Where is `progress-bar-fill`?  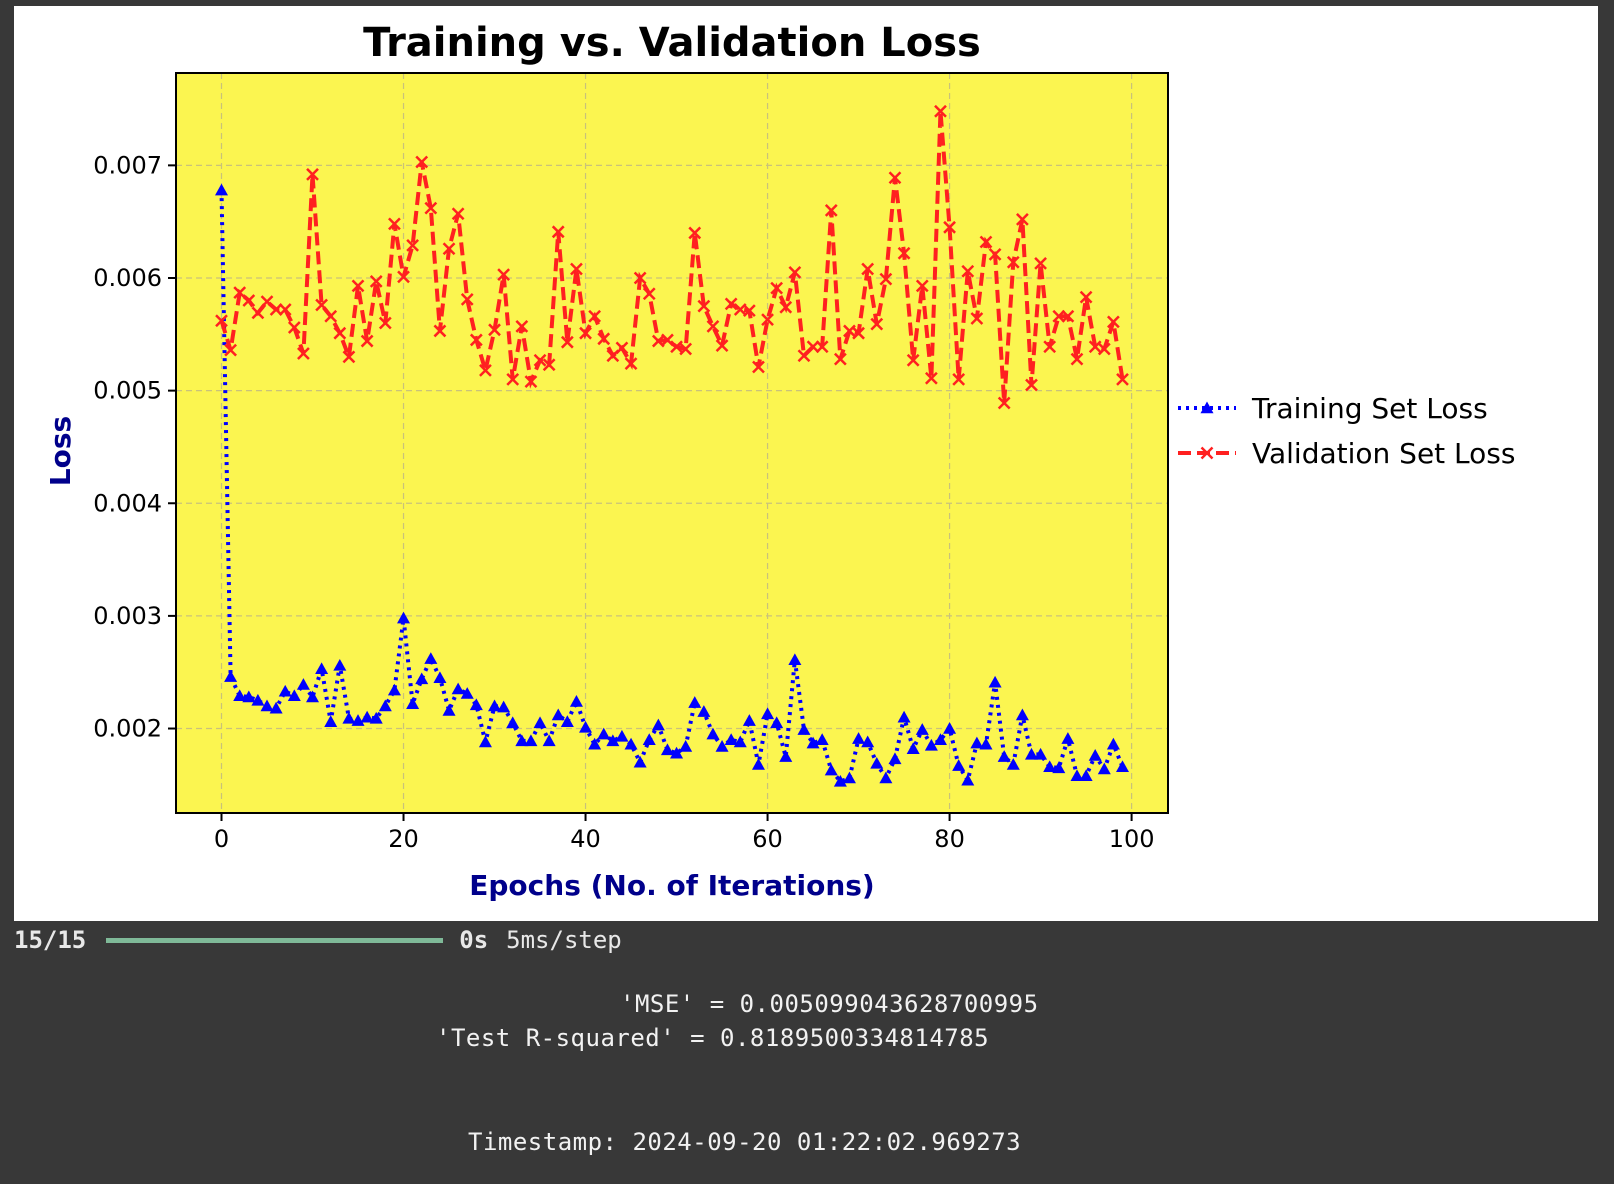
progress-bar-fill is located at coordinates (275, 940).